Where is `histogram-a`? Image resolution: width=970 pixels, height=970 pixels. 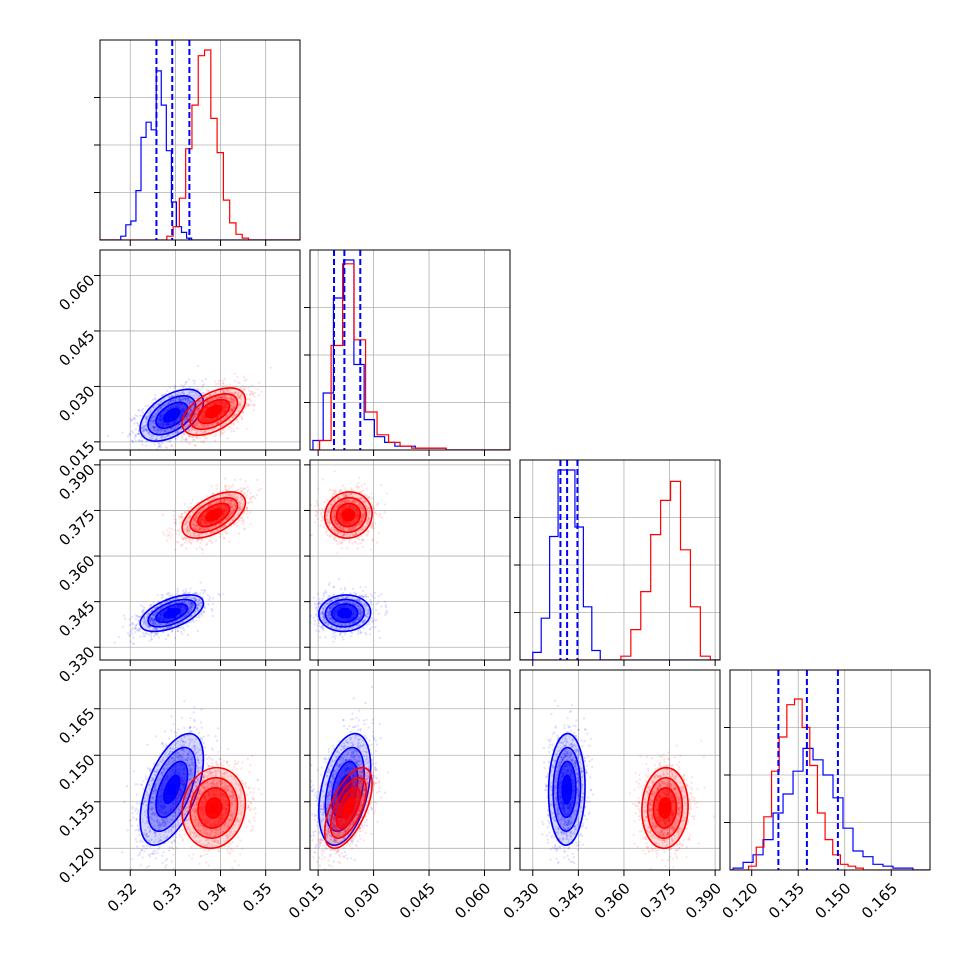
histogram-a is located at coordinates (200, 155).